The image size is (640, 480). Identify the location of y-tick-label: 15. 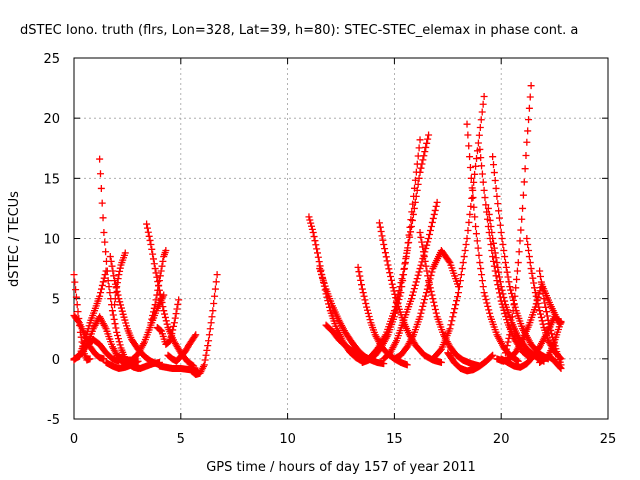
(51, 179).